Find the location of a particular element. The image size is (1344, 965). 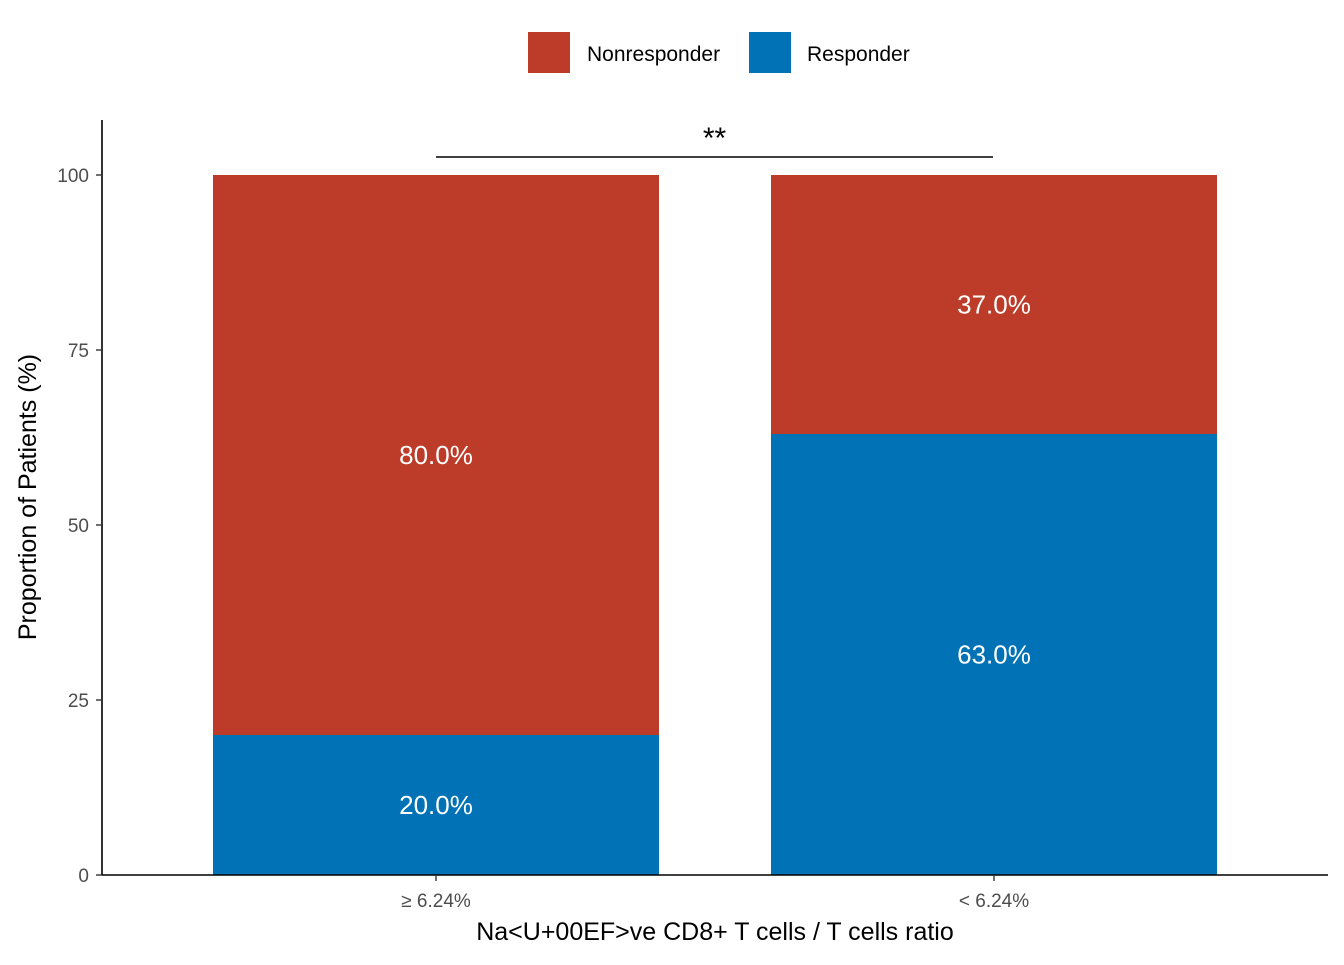

y-tick-label: 25 is located at coordinates (78, 701).